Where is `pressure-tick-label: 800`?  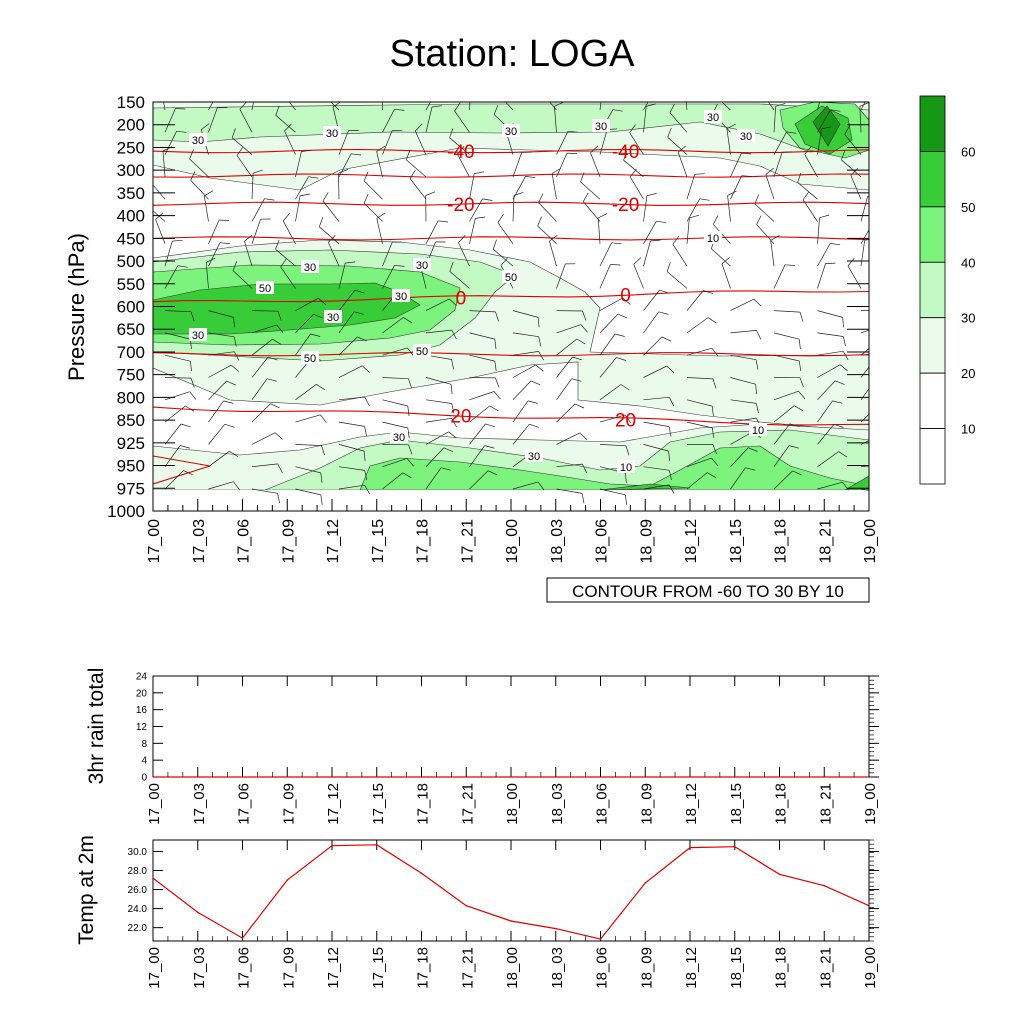
pressure-tick-label: 800 is located at coordinates (131, 397).